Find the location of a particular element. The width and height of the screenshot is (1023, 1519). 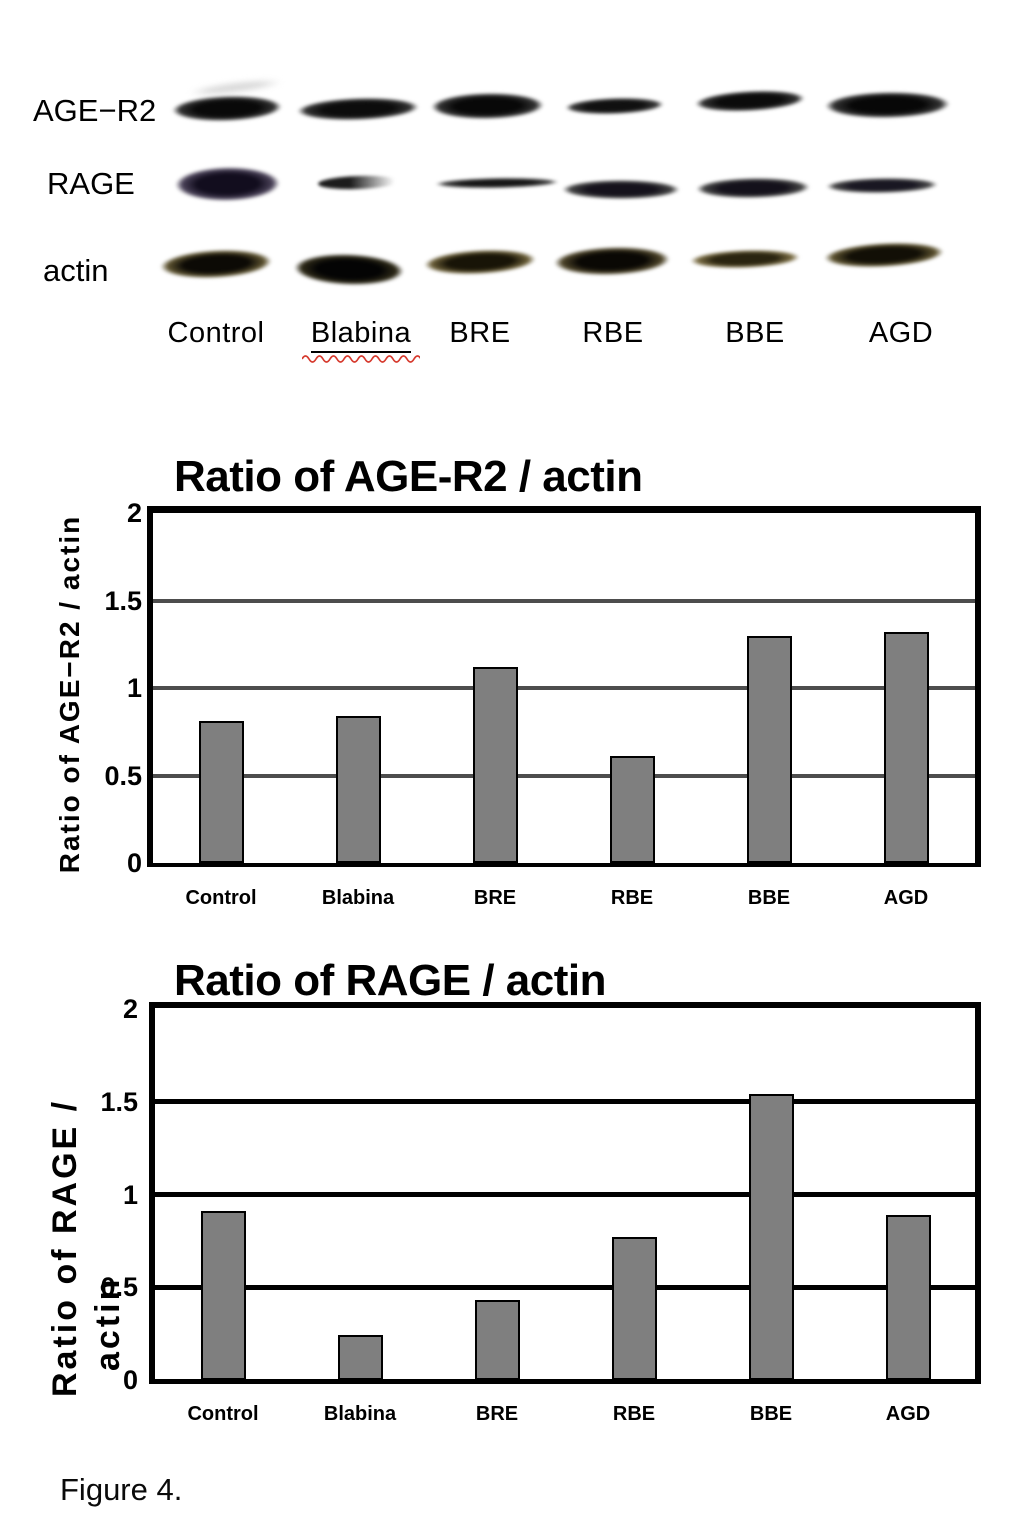

lane-label-blabina: Blabina is located at coordinates (361, 340).